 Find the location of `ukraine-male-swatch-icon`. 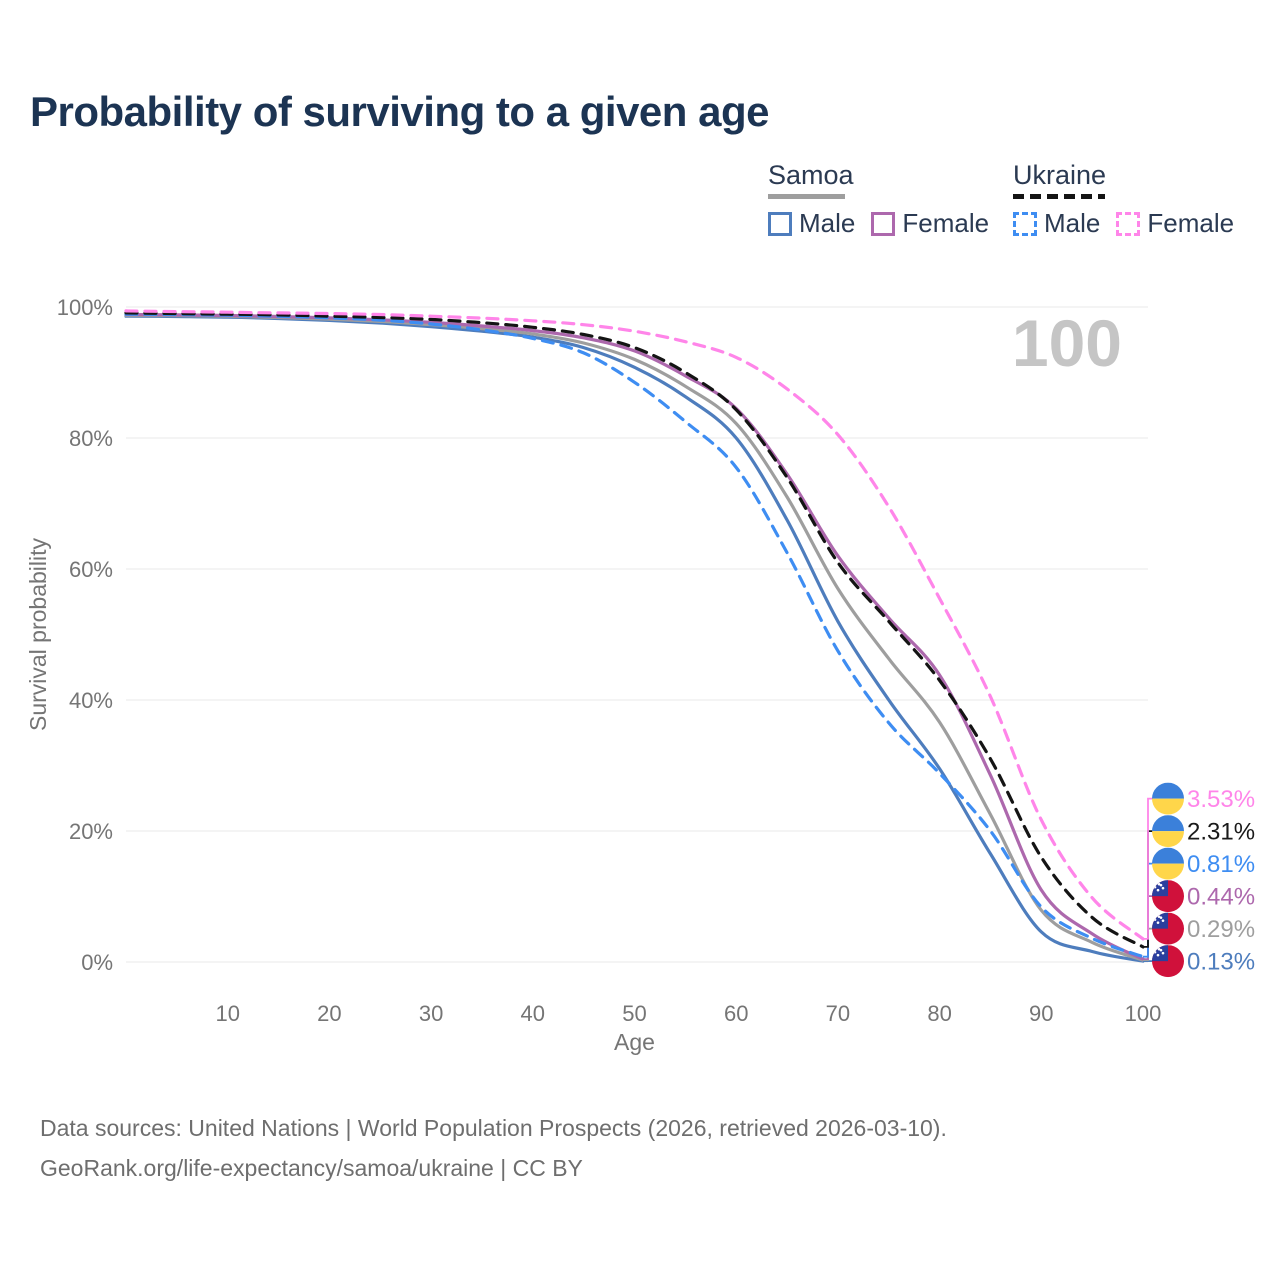

ukraine-male-swatch-icon is located at coordinates (1025, 223).